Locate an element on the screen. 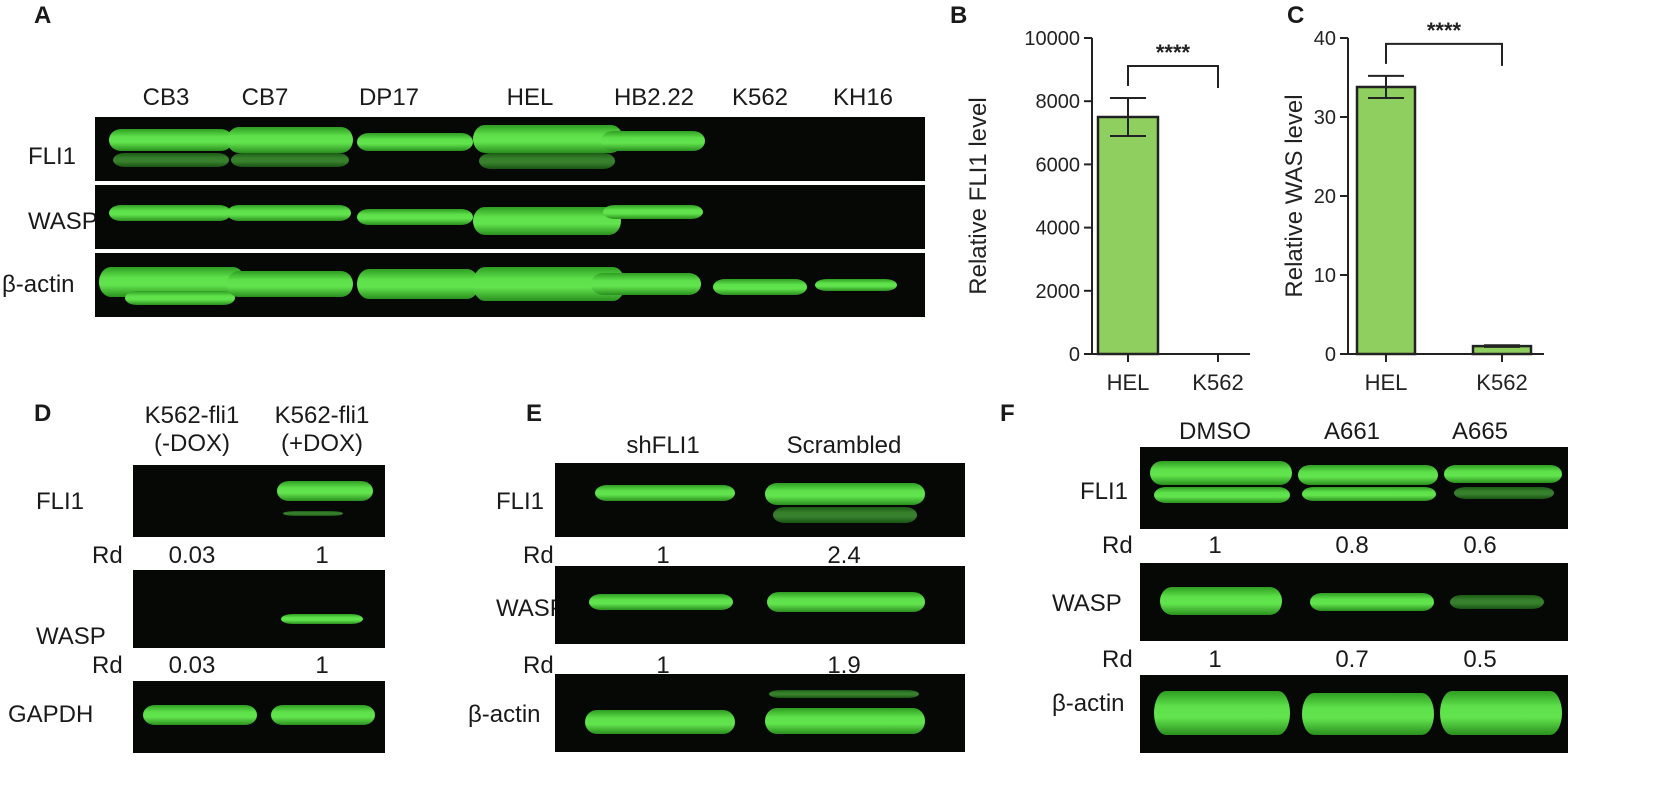 This screenshot has width=1654, height=794. y-tick-label: 20 is located at coordinates (1325, 197).